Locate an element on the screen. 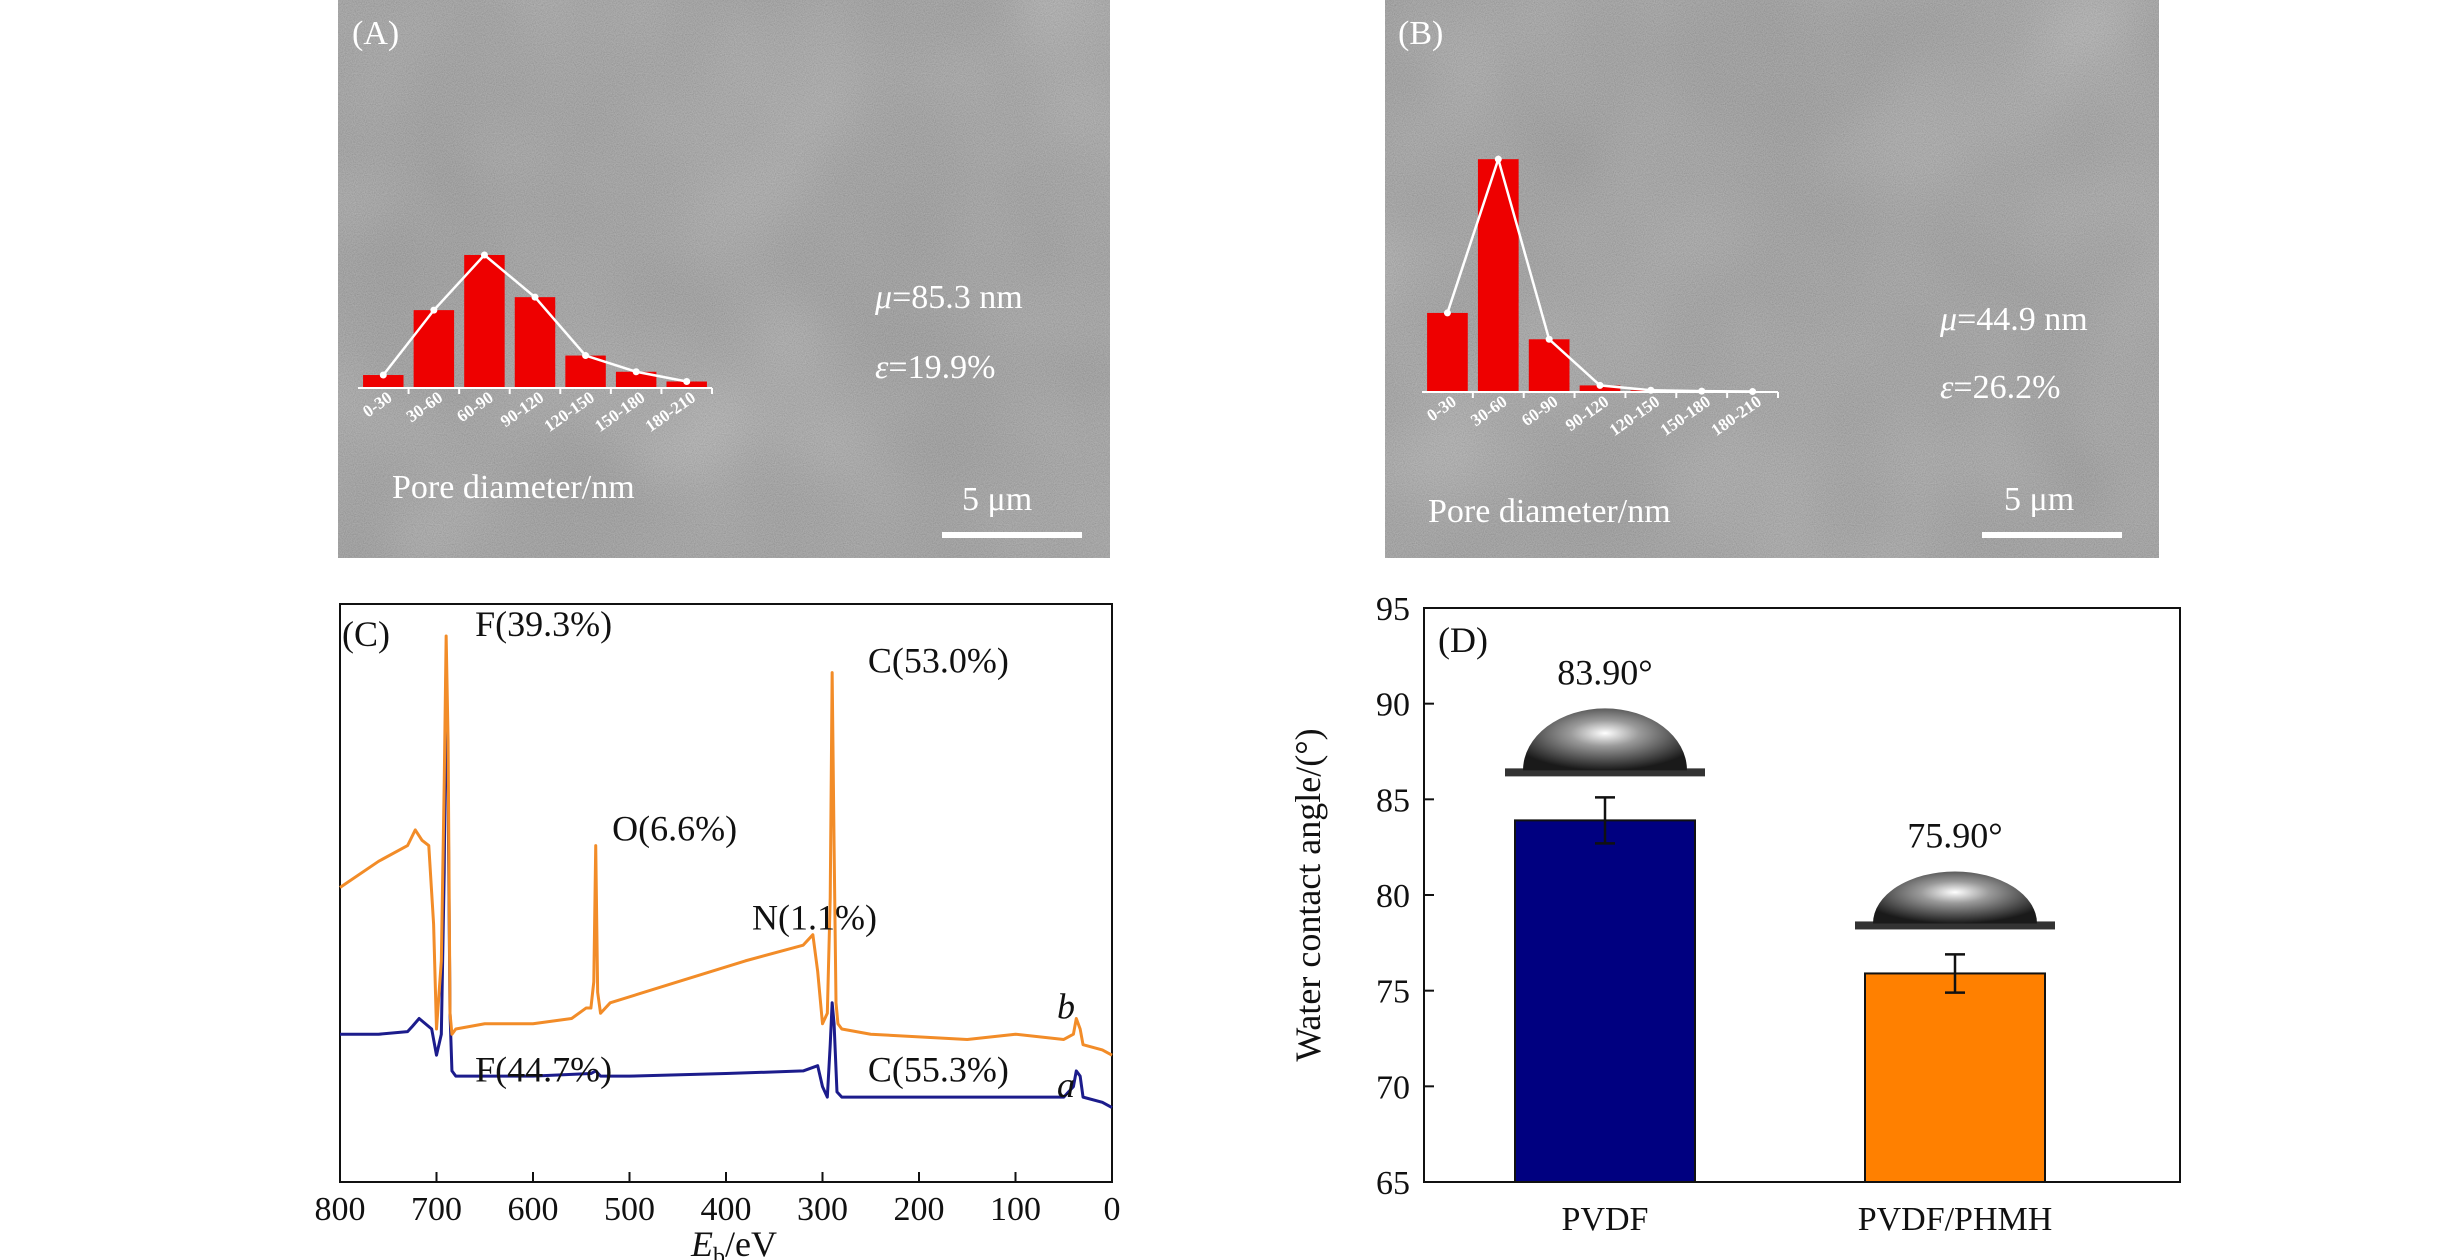 The image size is (2450, 1260). stat-mu-b: μ=44.9 nm is located at coordinates (2013, 319).